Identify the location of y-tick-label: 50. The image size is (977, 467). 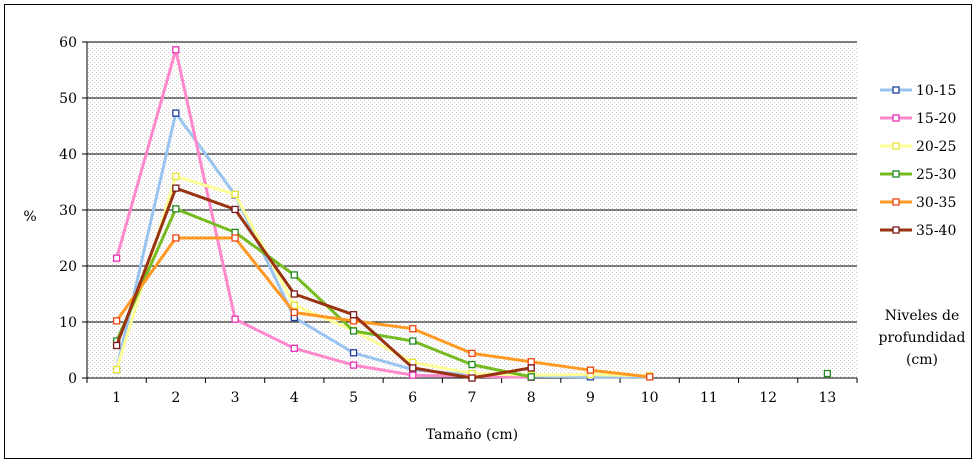
(68, 99).